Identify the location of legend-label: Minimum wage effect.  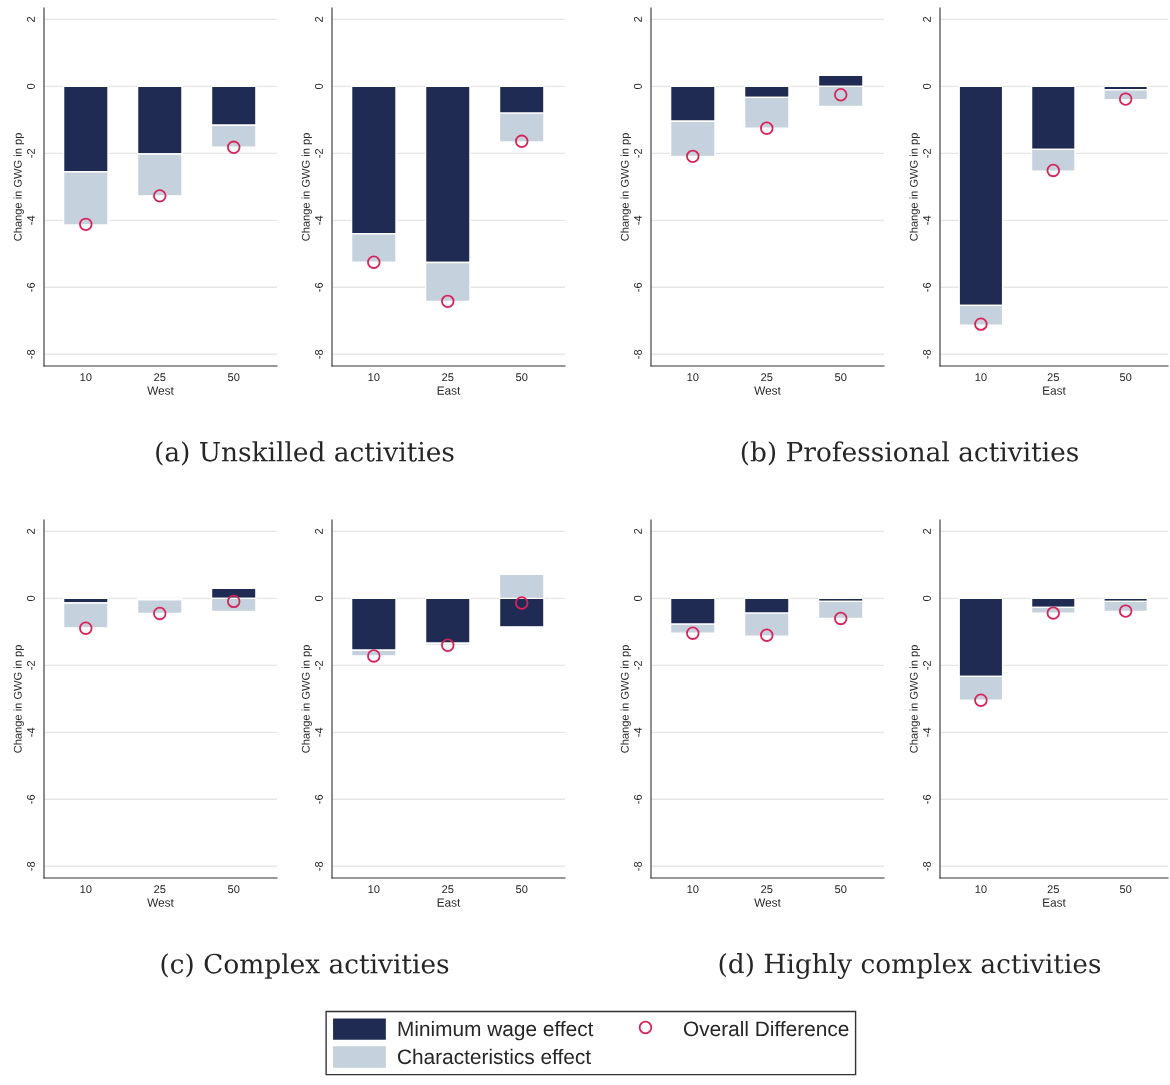
(496, 1030).